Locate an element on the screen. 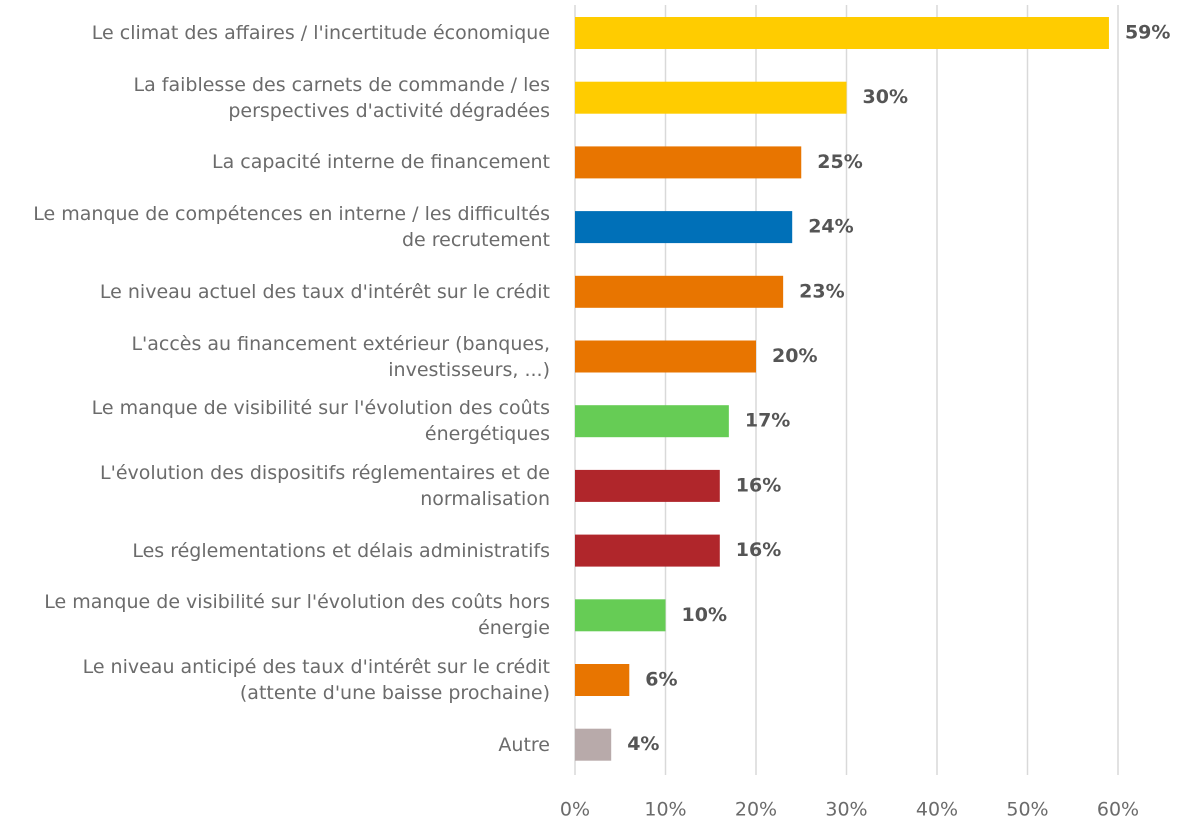  x-tick-label: 30% is located at coordinates (846, 810).